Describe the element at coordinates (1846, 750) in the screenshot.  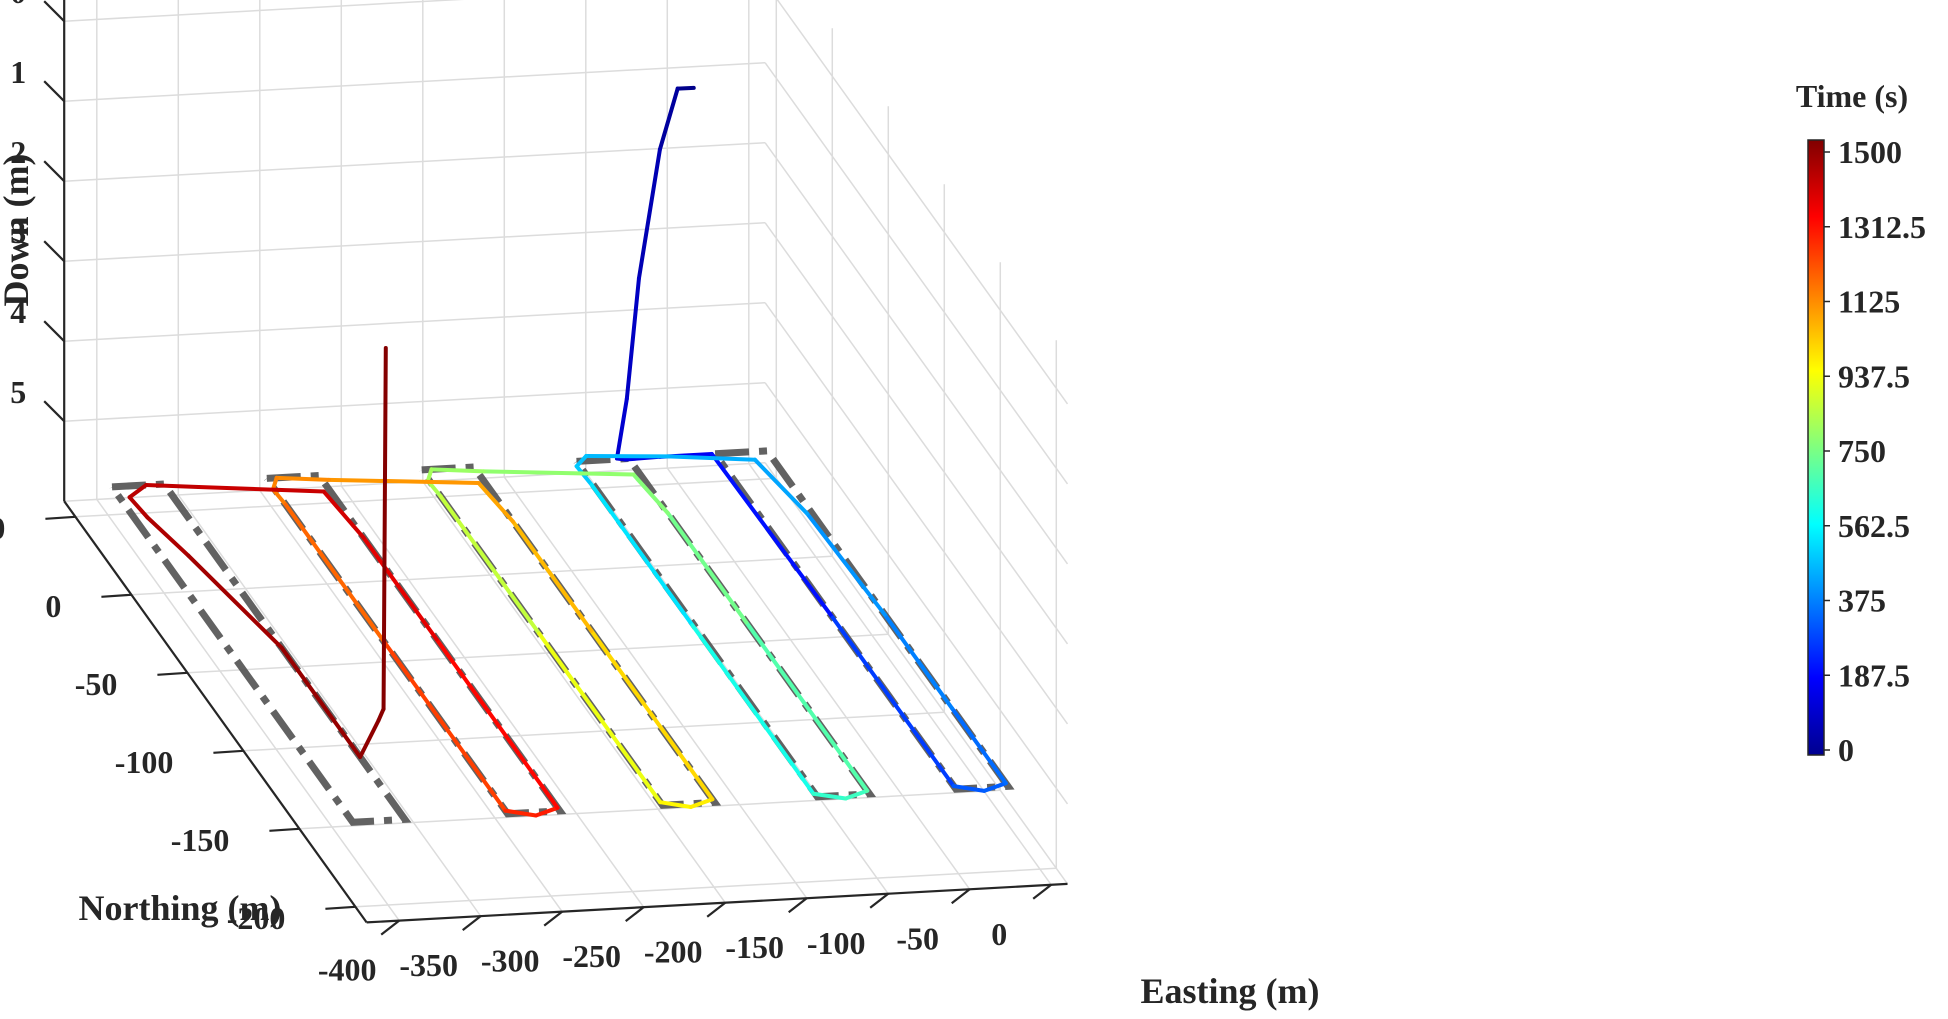
I see `colorbar-tick-label: 0` at that location.